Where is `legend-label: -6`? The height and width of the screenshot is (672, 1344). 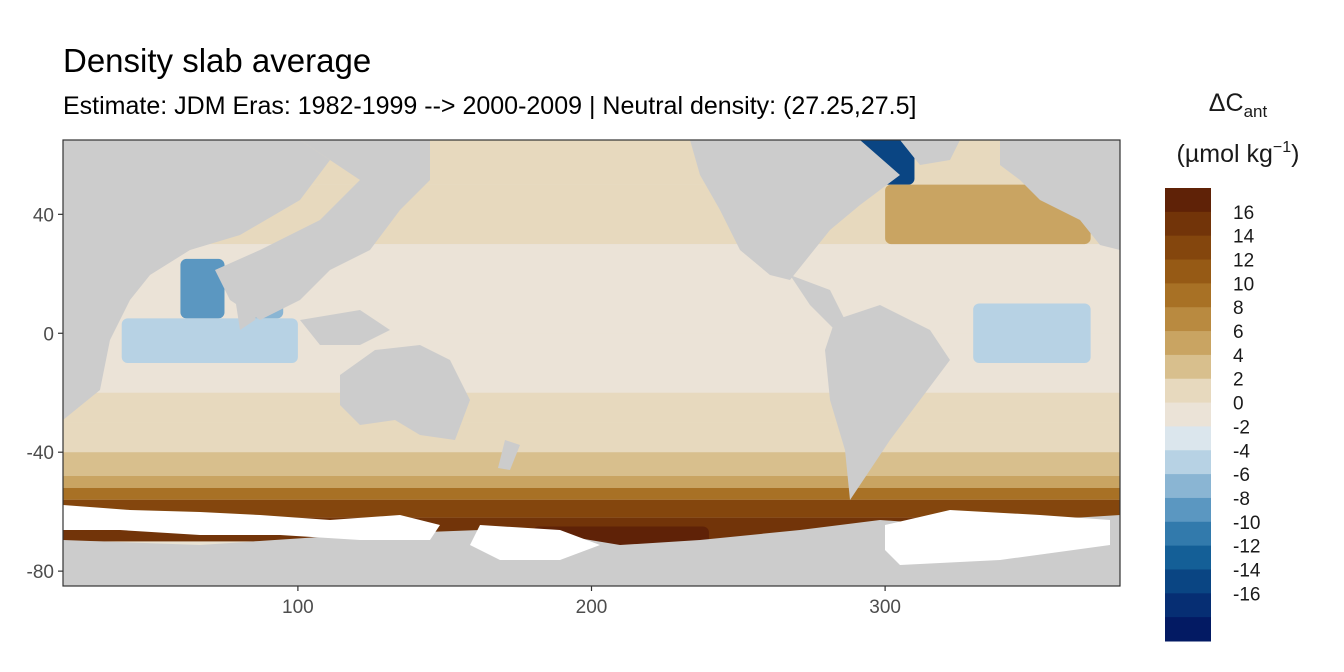 legend-label: -6 is located at coordinates (1241, 475).